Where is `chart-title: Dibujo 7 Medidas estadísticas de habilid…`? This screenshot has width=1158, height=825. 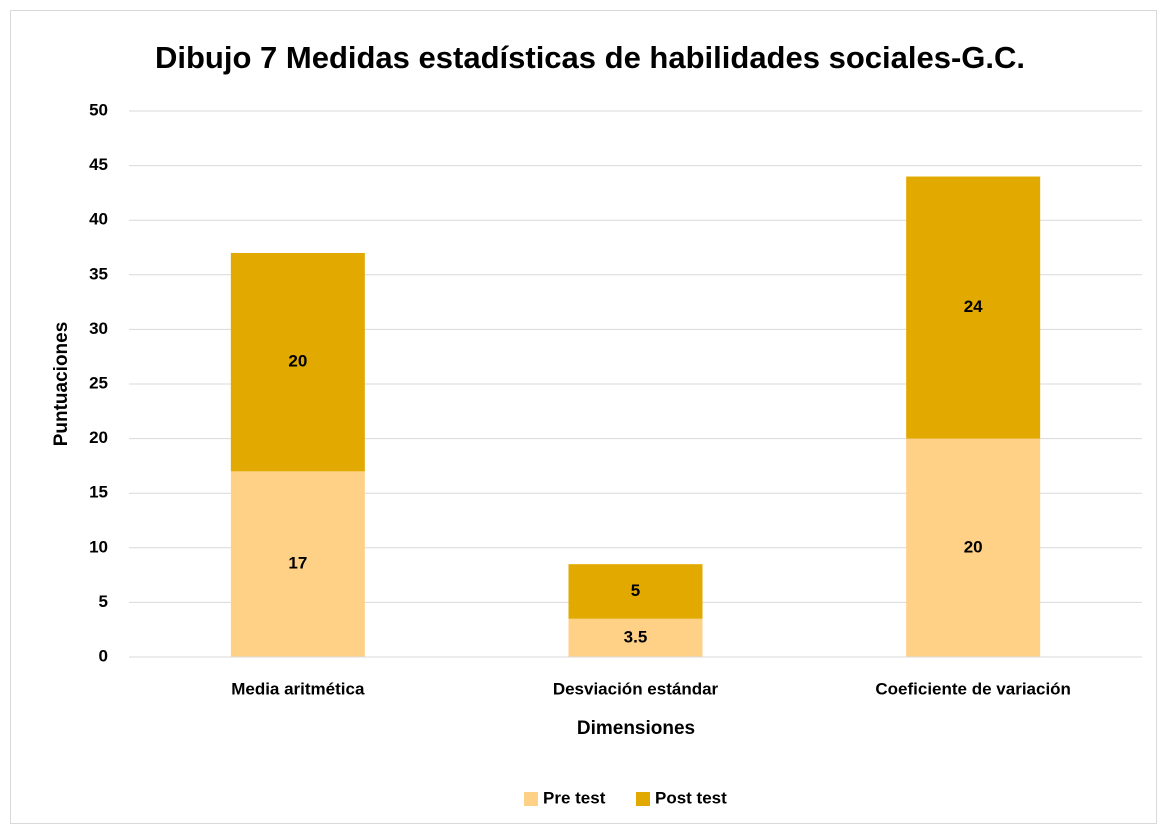
chart-title: Dibujo 7 Medidas estadísticas de habilid… is located at coordinates (590, 57).